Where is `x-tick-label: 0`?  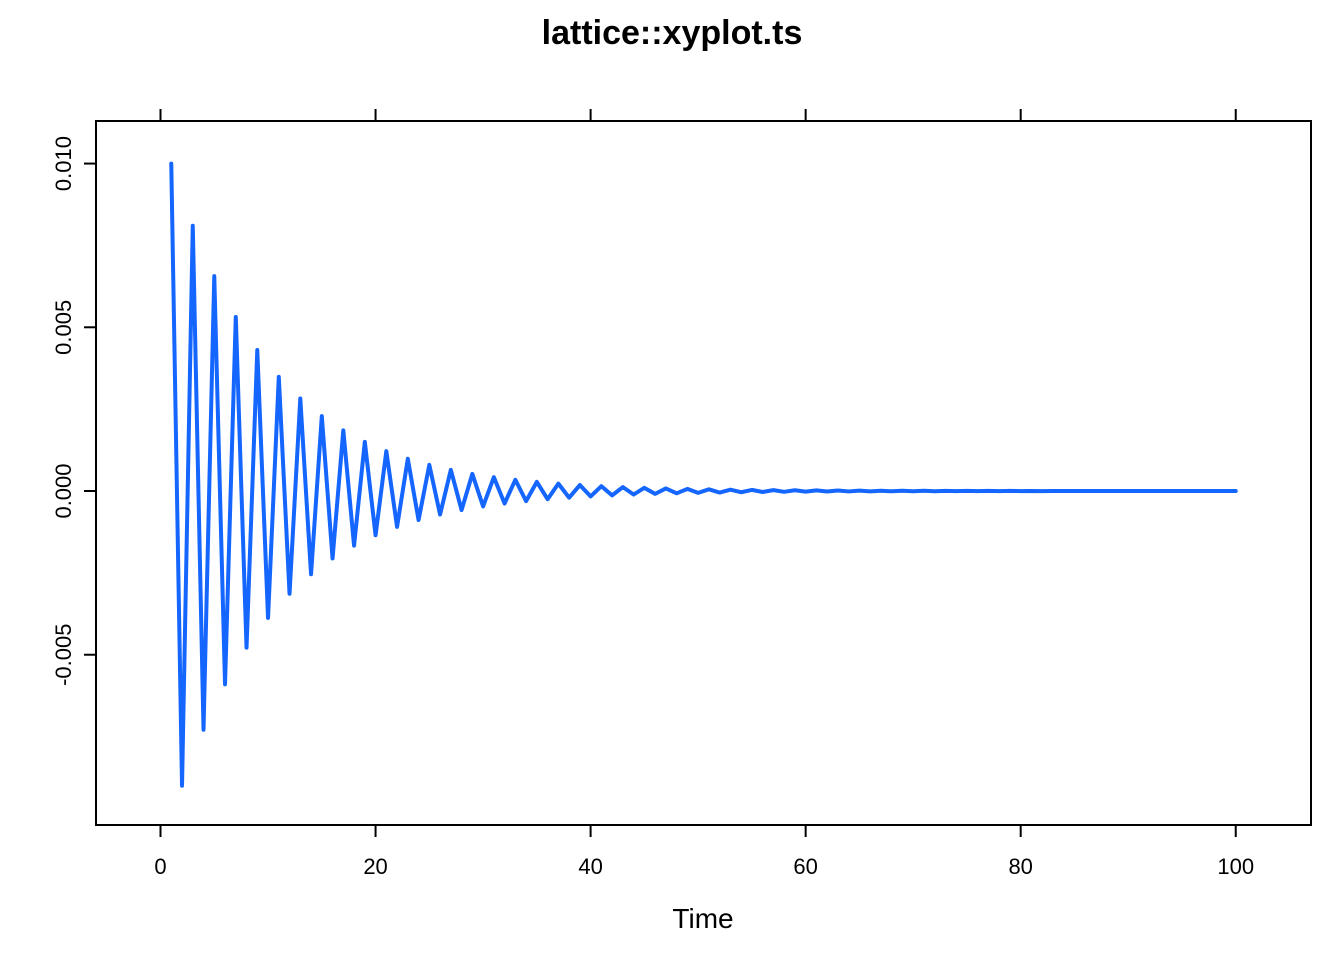 x-tick-label: 0 is located at coordinates (160, 866).